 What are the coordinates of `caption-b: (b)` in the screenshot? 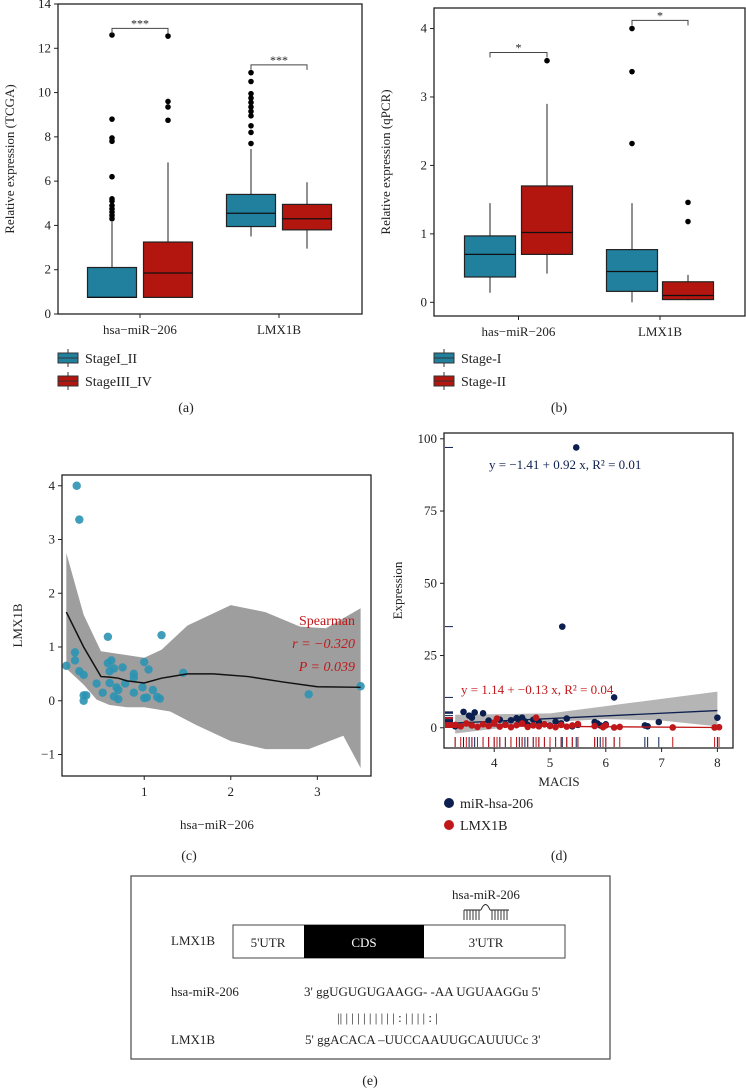 It's located at (559, 408).